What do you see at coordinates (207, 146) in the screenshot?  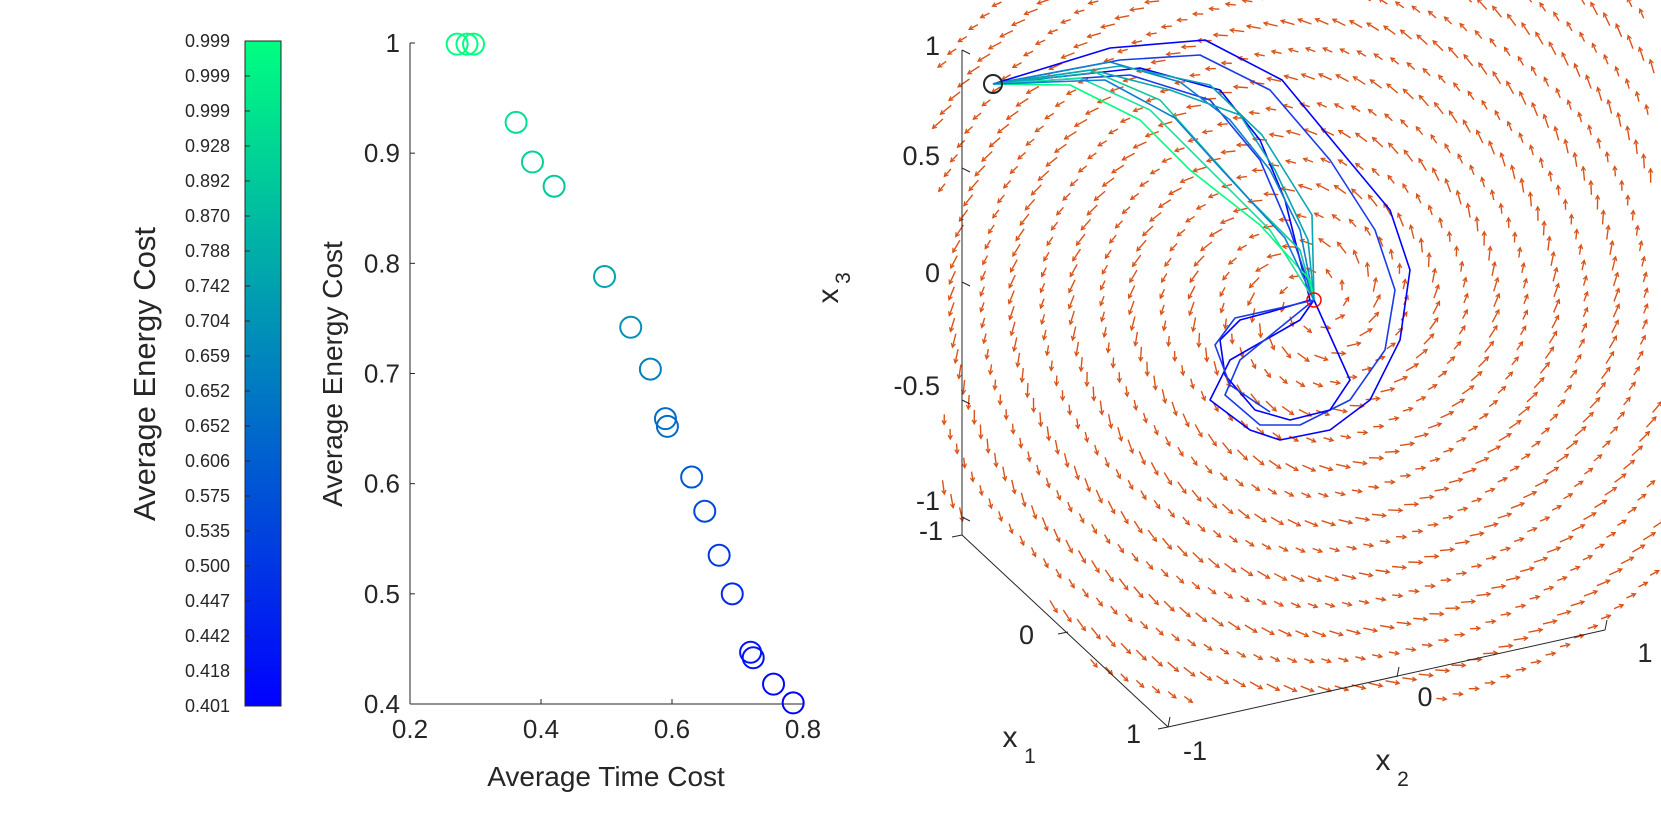 I see `colorbar-tick-label: 0.928` at bounding box center [207, 146].